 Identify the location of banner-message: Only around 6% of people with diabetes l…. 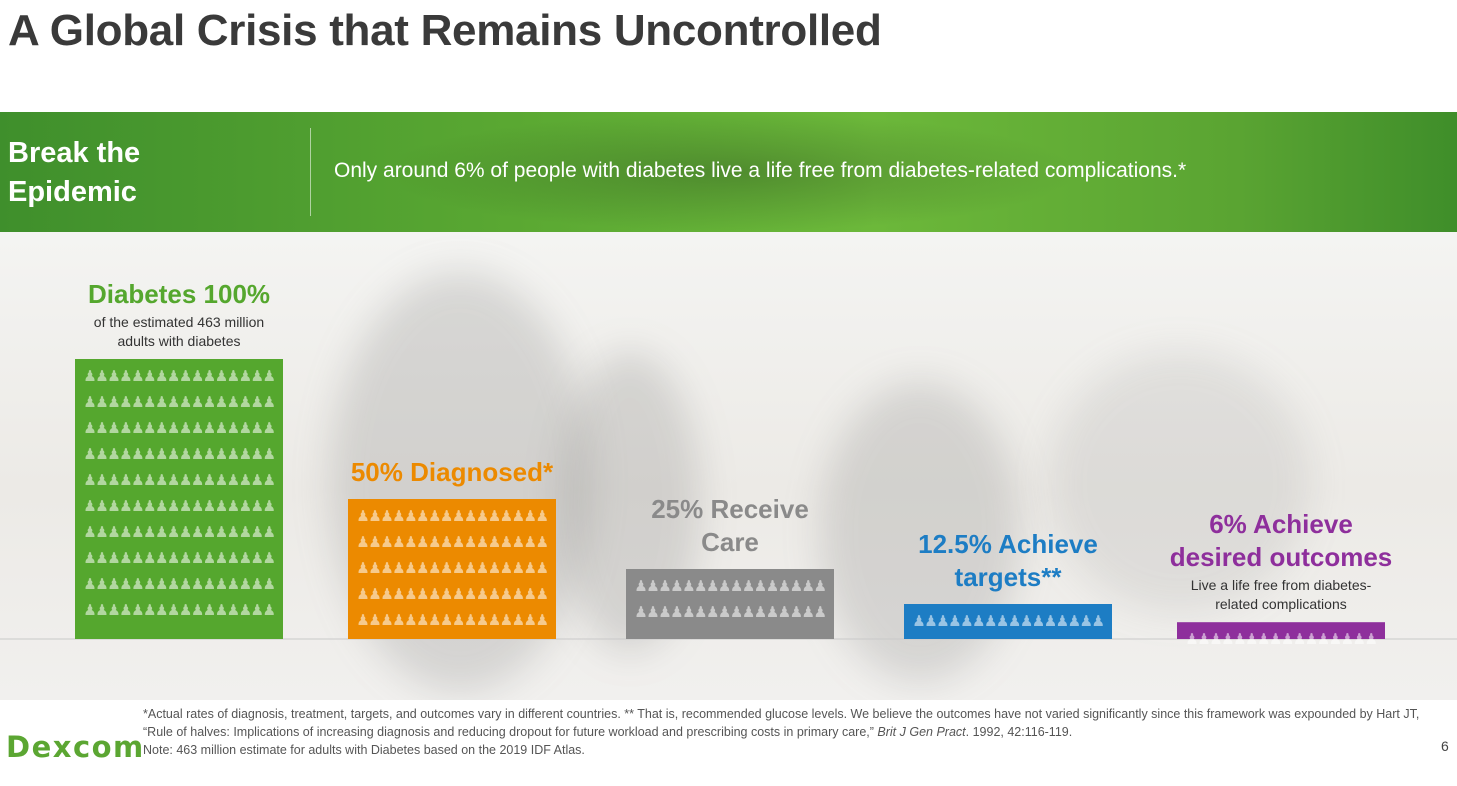
(760, 170).